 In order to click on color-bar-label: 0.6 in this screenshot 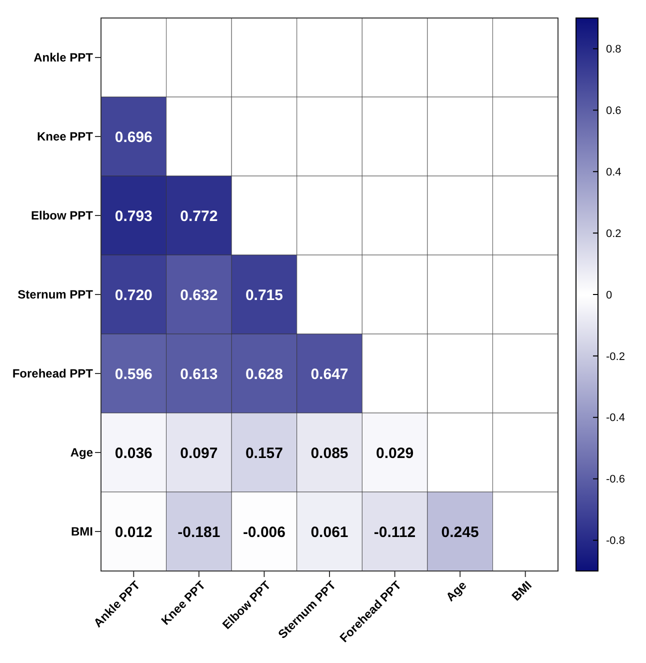, I will do `click(614, 111)`.